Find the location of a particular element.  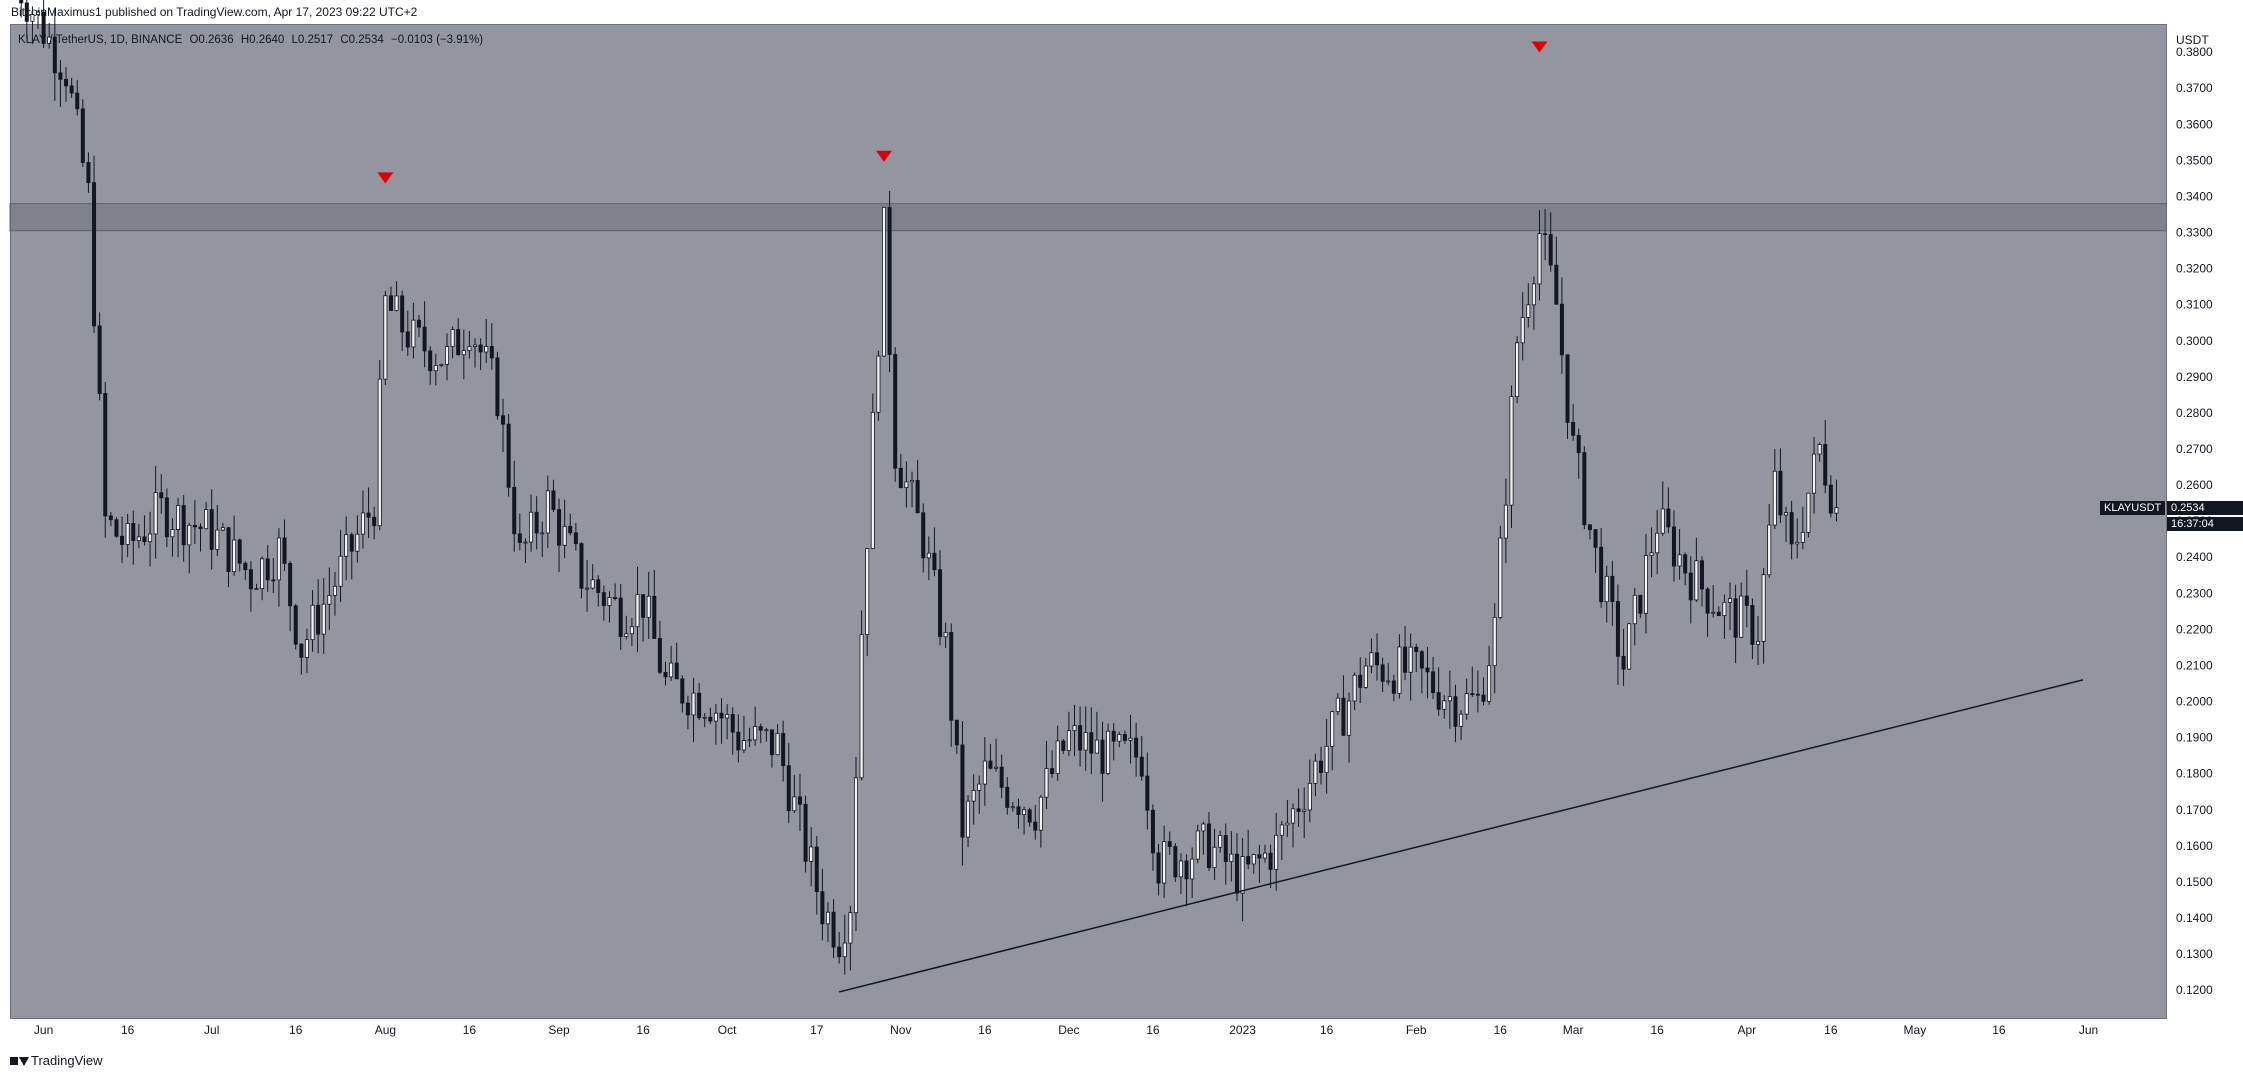

y-tick-label: 0.1400 is located at coordinates (2194, 918).